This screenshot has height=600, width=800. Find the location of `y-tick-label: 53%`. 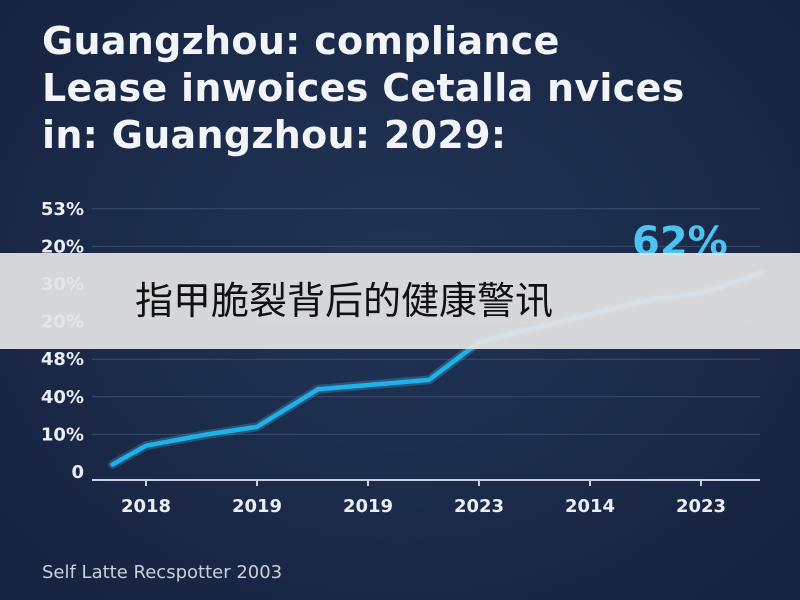

y-tick-label: 53% is located at coordinates (62, 209).